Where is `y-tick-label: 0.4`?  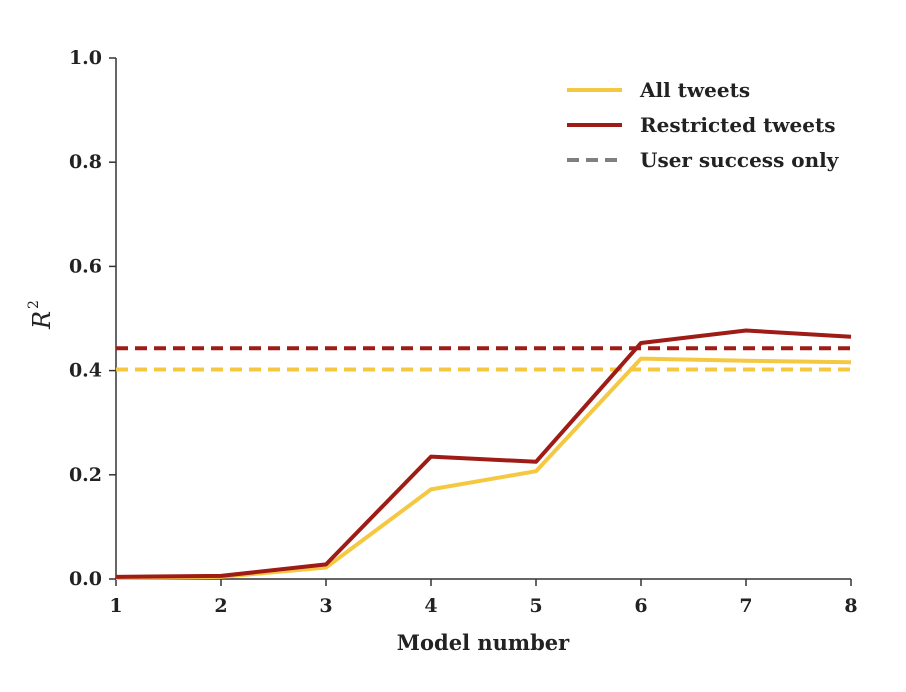 y-tick-label: 0.4 is located at coordinates (85, 371).